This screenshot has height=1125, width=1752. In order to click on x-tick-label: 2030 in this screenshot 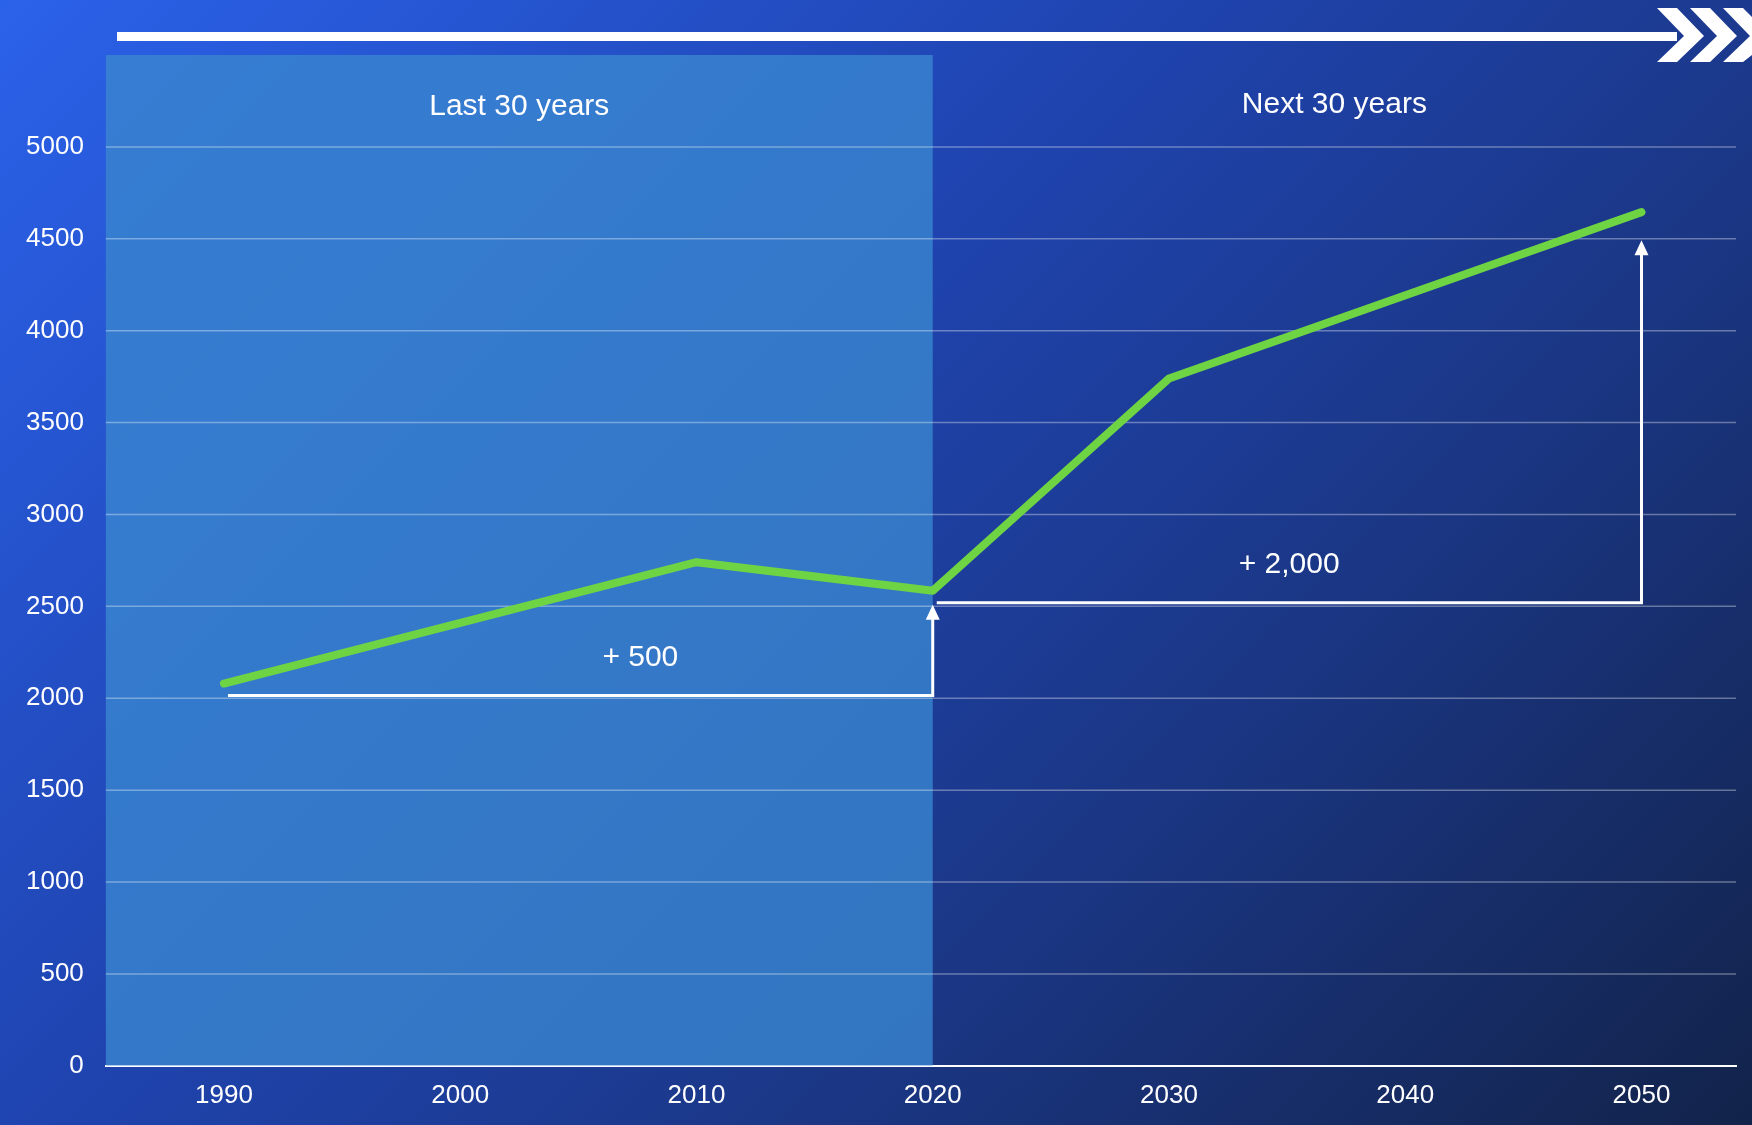, I will do `click(1169, 1093)`.